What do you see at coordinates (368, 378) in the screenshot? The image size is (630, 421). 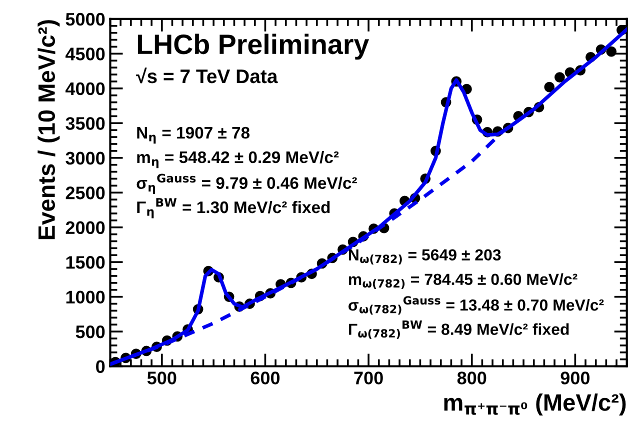 I see `x-tick-label: 700` at bounding box center [368, 378].